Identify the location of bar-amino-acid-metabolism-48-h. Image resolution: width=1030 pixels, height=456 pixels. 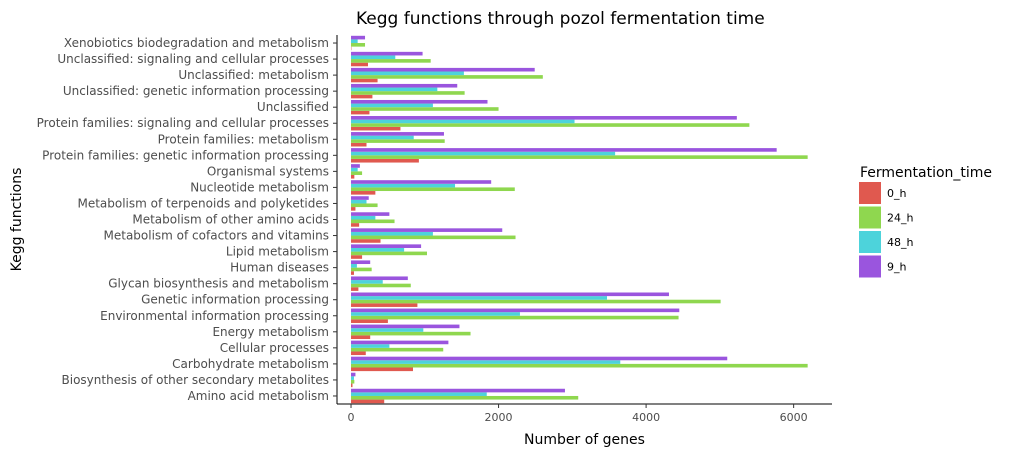
(419, 394).